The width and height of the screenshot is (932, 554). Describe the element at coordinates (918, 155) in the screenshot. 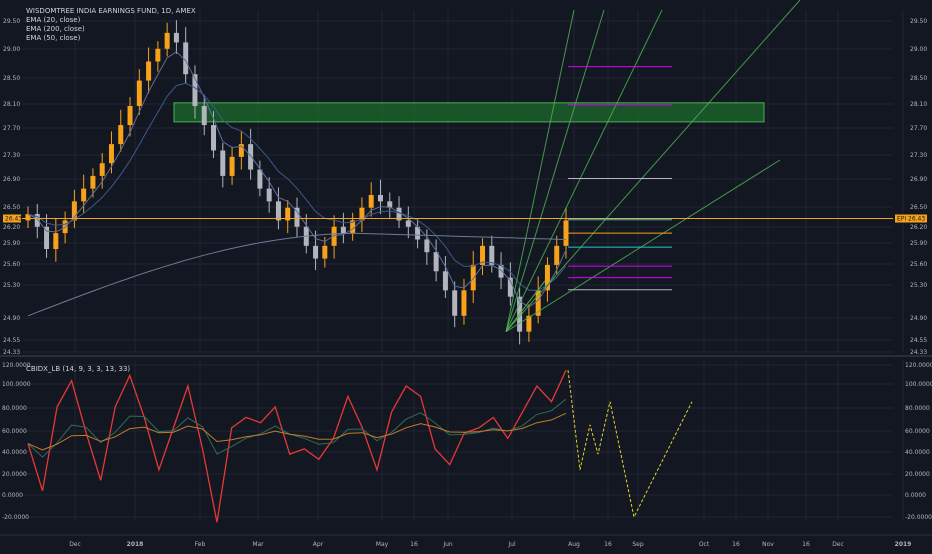

I see `price-tick-label-right: 27.30` at that location.